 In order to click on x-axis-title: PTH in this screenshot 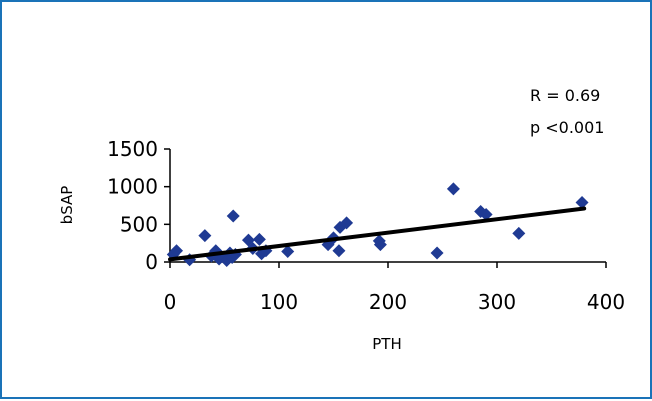, I will do `click(387, 344)`.